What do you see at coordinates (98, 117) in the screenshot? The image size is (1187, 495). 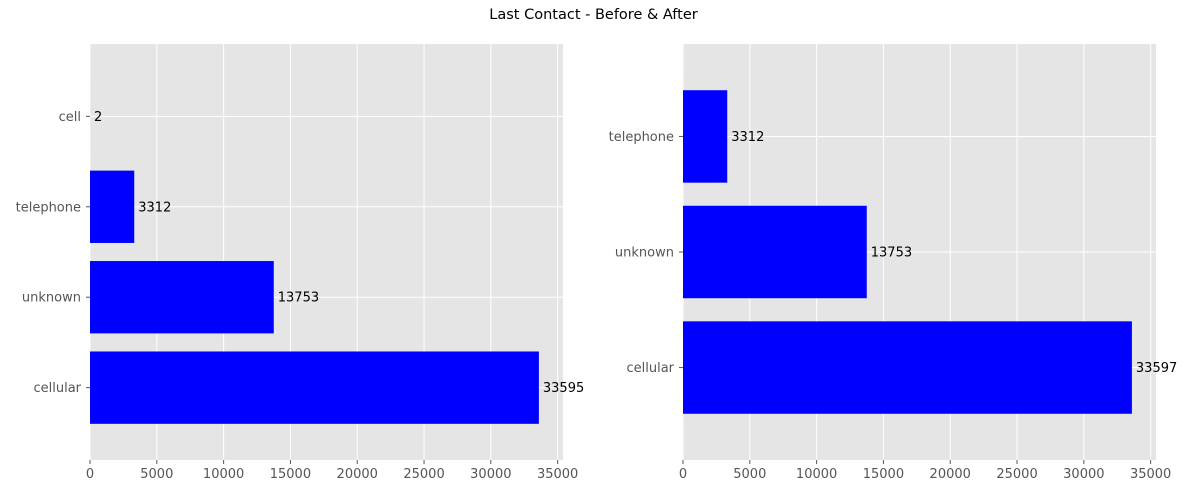 I see `bar-value-label: 2` at bounding box center [98, 117].